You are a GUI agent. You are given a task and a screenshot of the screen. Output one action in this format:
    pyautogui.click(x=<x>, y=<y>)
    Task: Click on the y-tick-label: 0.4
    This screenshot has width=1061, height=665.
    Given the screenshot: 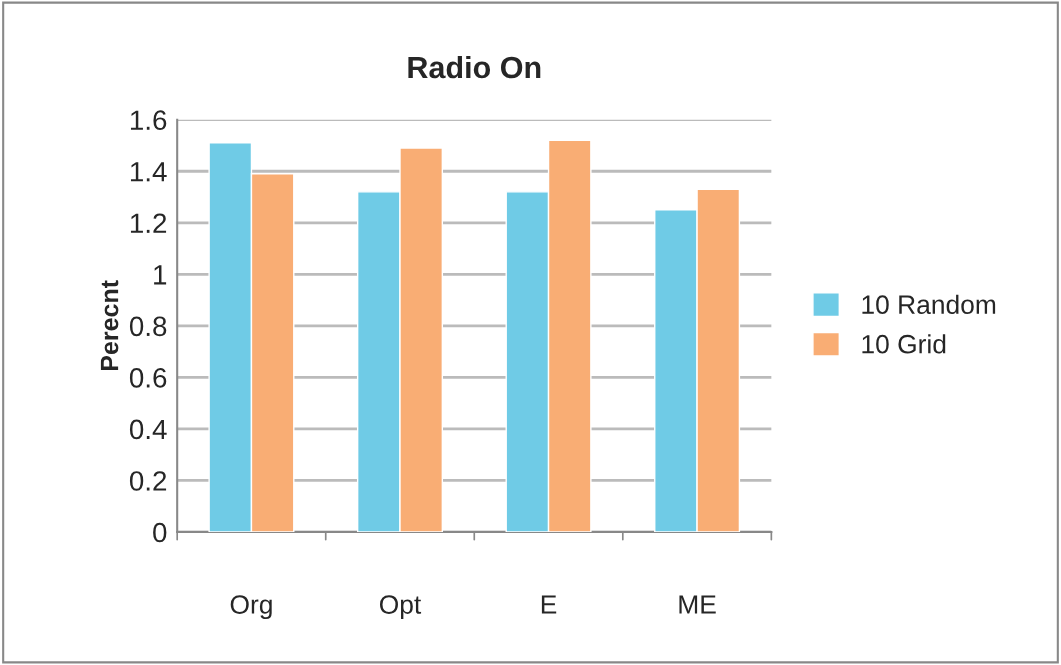 What is the action you would take?
    pyautogui.click(x=148, y=429)
    